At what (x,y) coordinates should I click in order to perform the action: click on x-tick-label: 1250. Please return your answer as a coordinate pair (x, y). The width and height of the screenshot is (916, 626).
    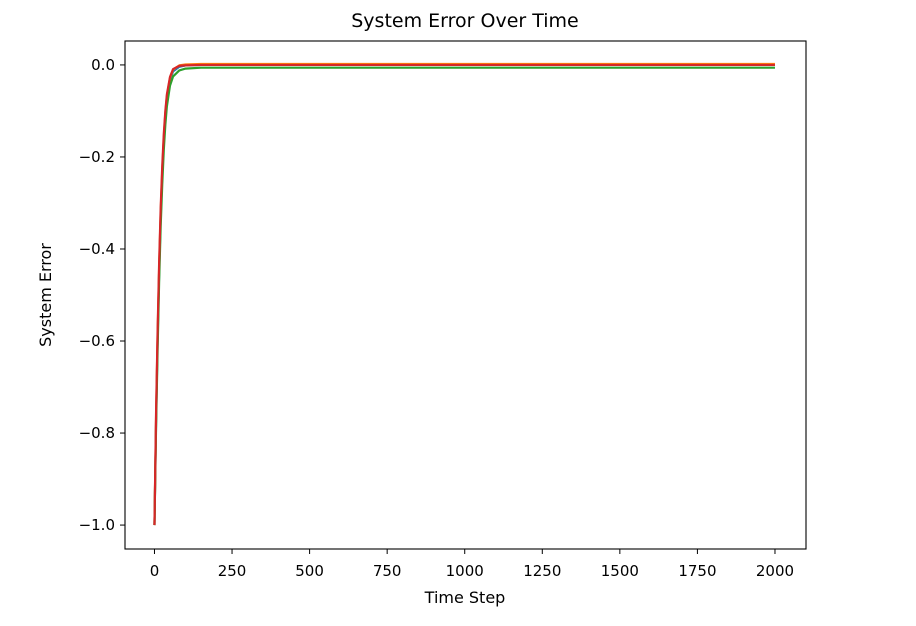
    Looking at the image, I should click on (542, 571).